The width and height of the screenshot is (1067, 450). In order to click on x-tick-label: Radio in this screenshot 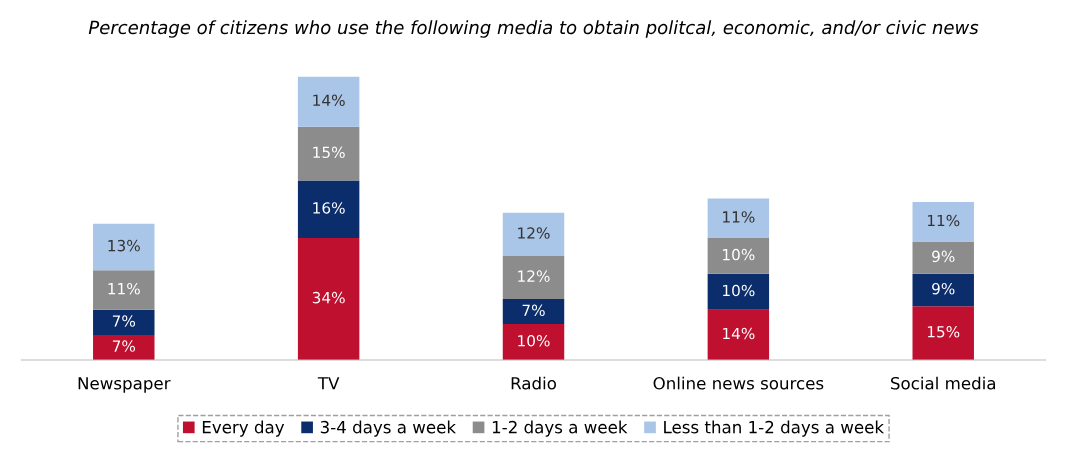, I will do `click(533, 383)`.